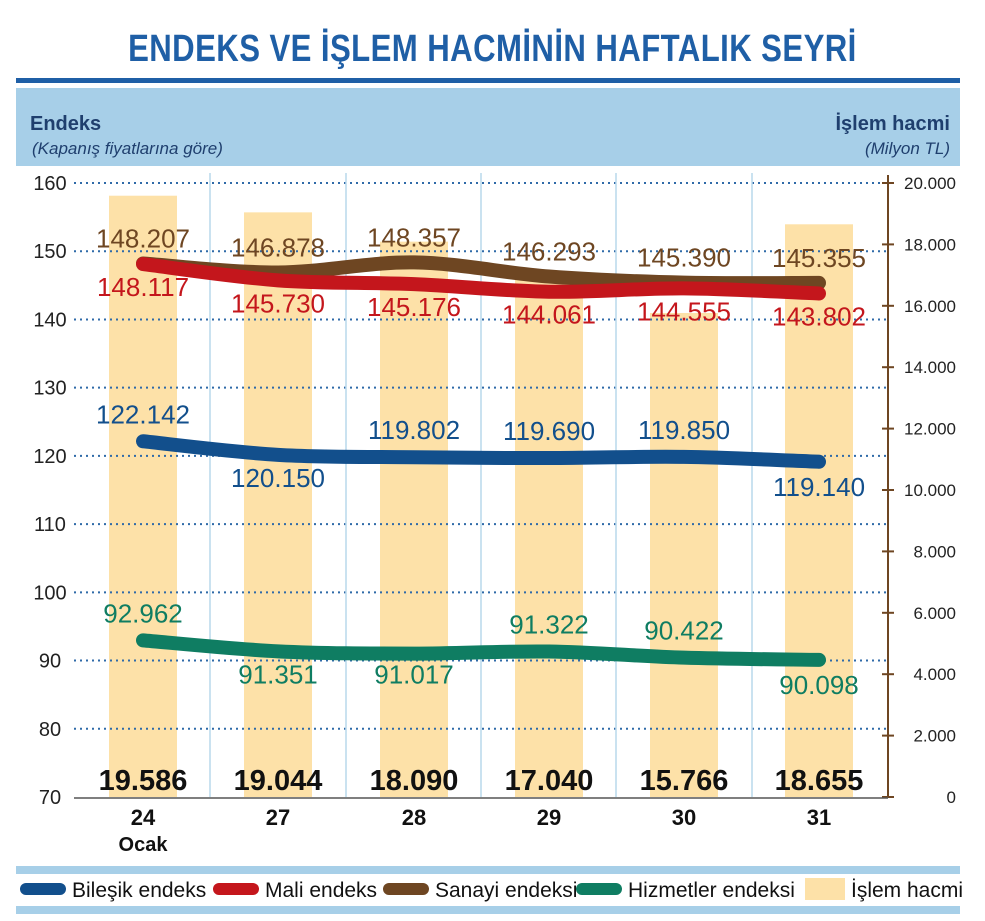 The width and height of the screenshot is (985, 921). I want to click on series-data-label: 119.802, so click(414, 430).